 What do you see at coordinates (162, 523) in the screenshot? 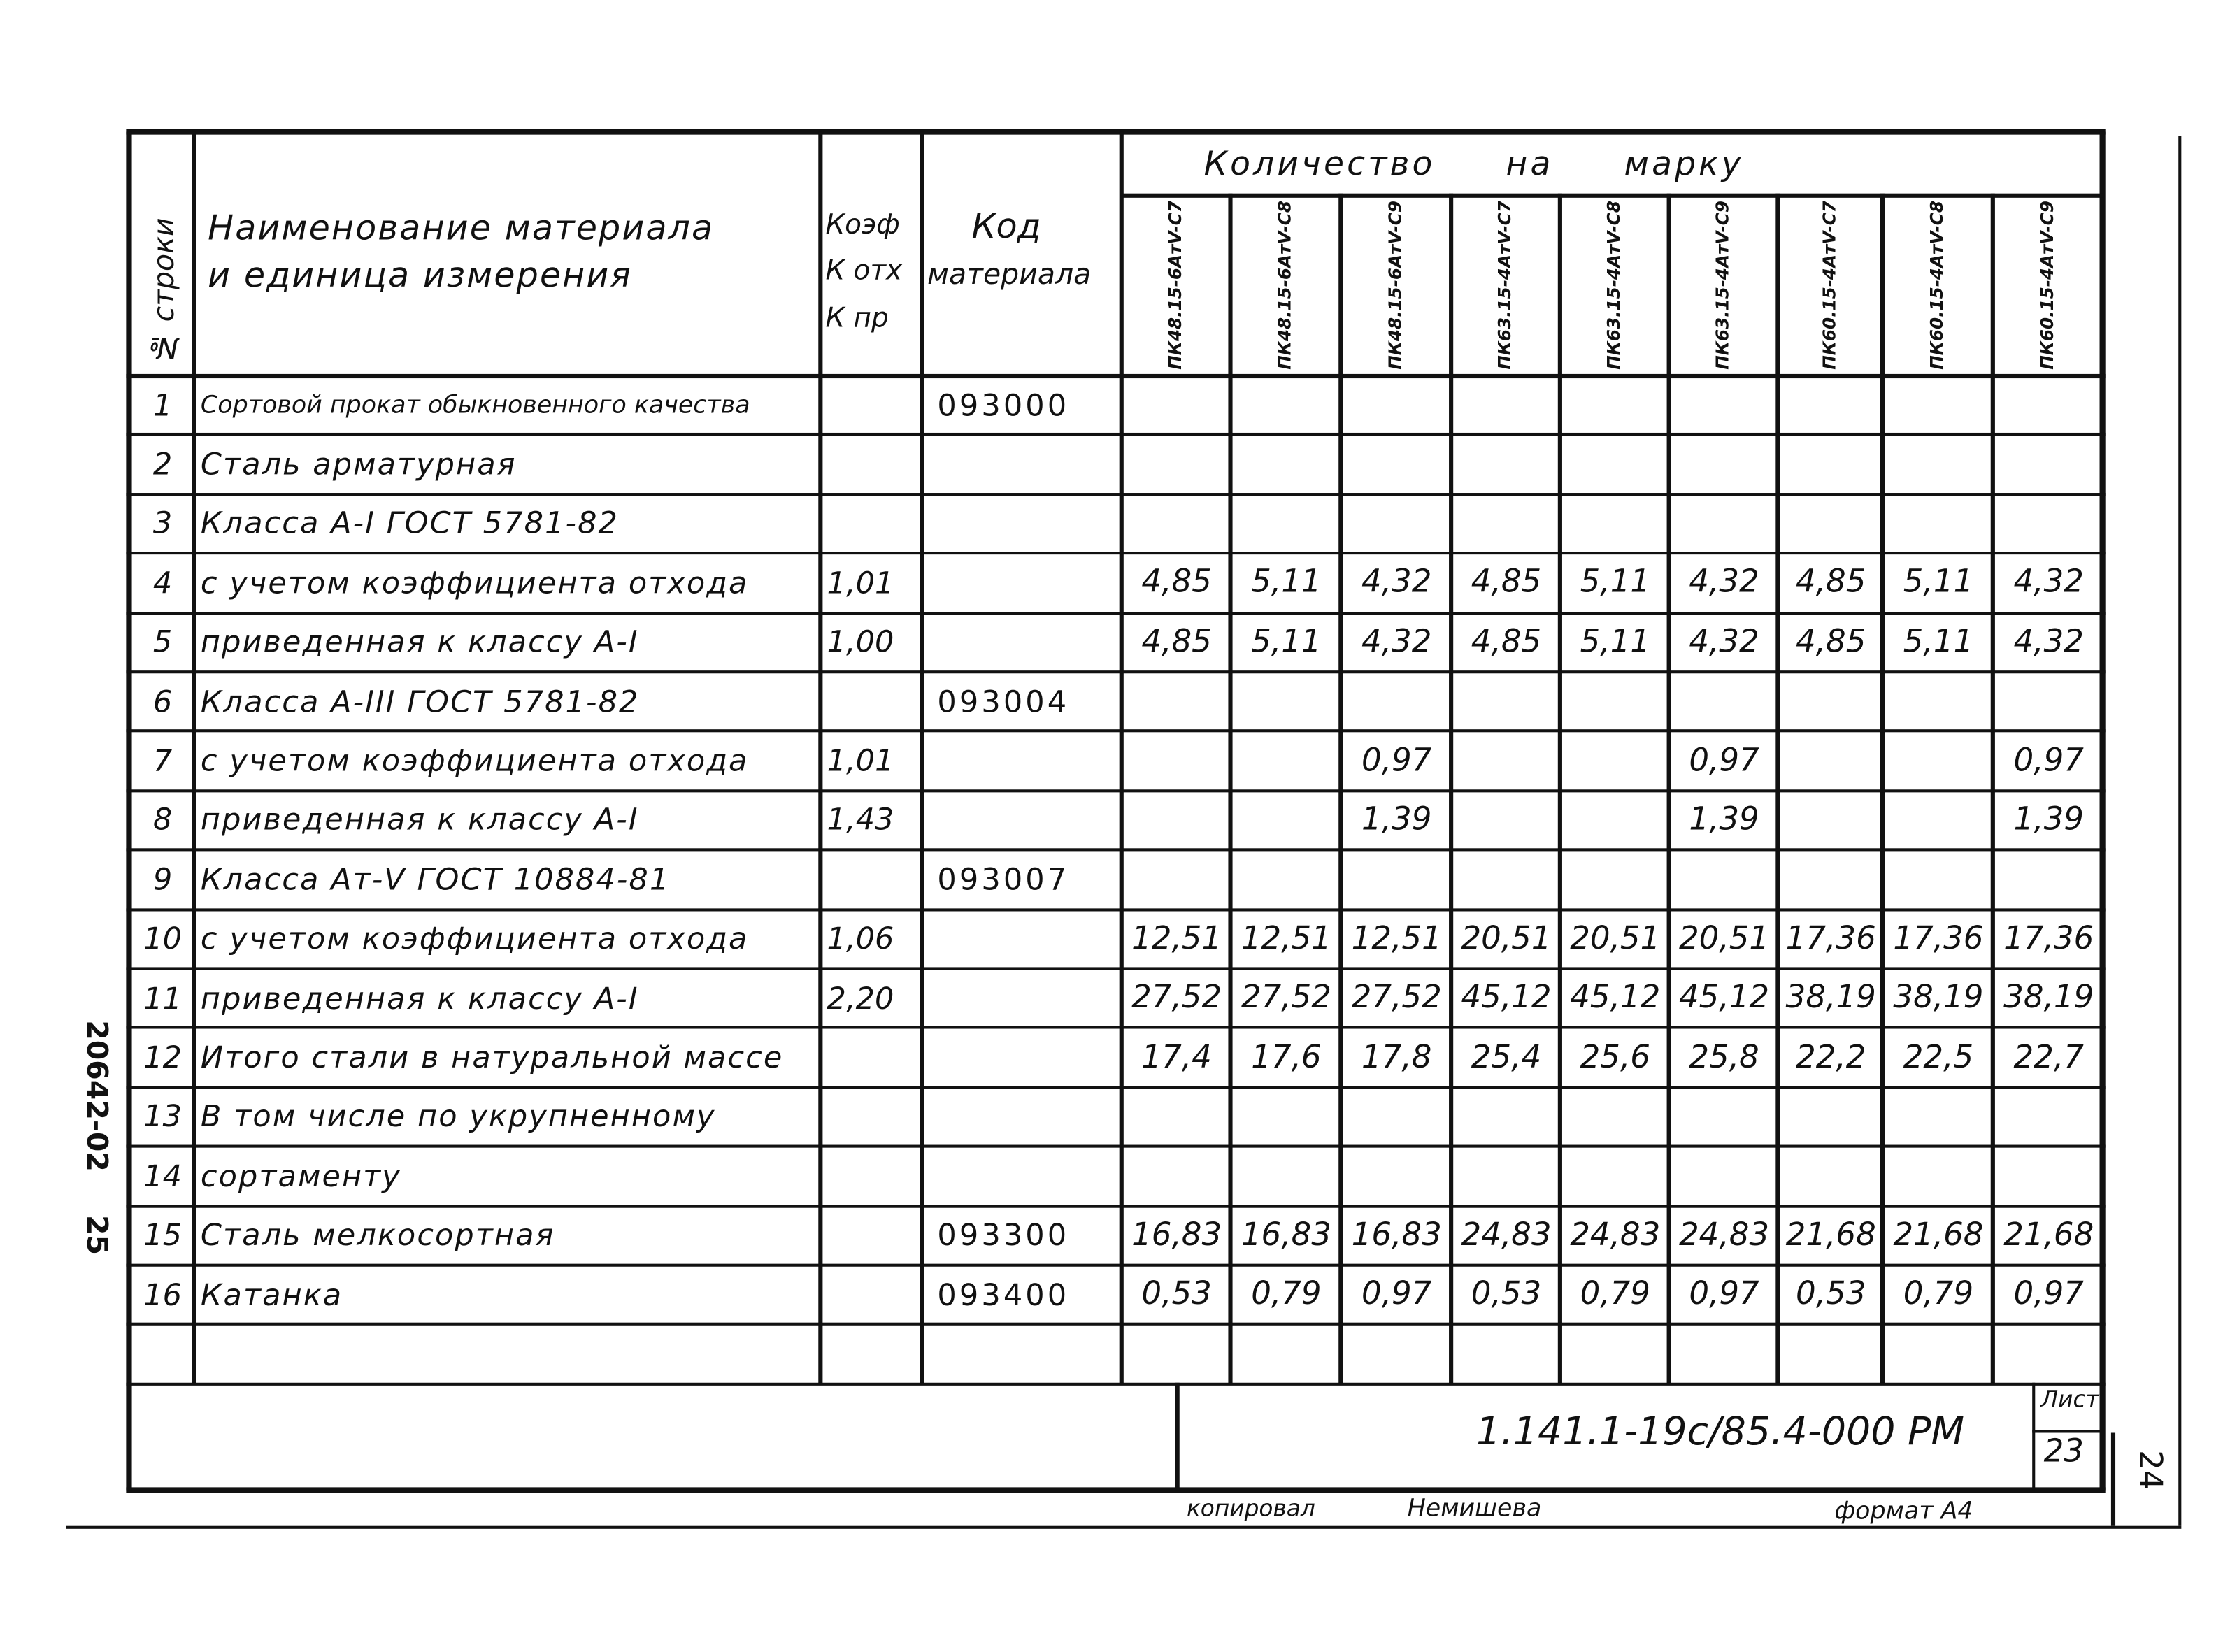
I see `row-number: 3` at bounding box center [162, 523].